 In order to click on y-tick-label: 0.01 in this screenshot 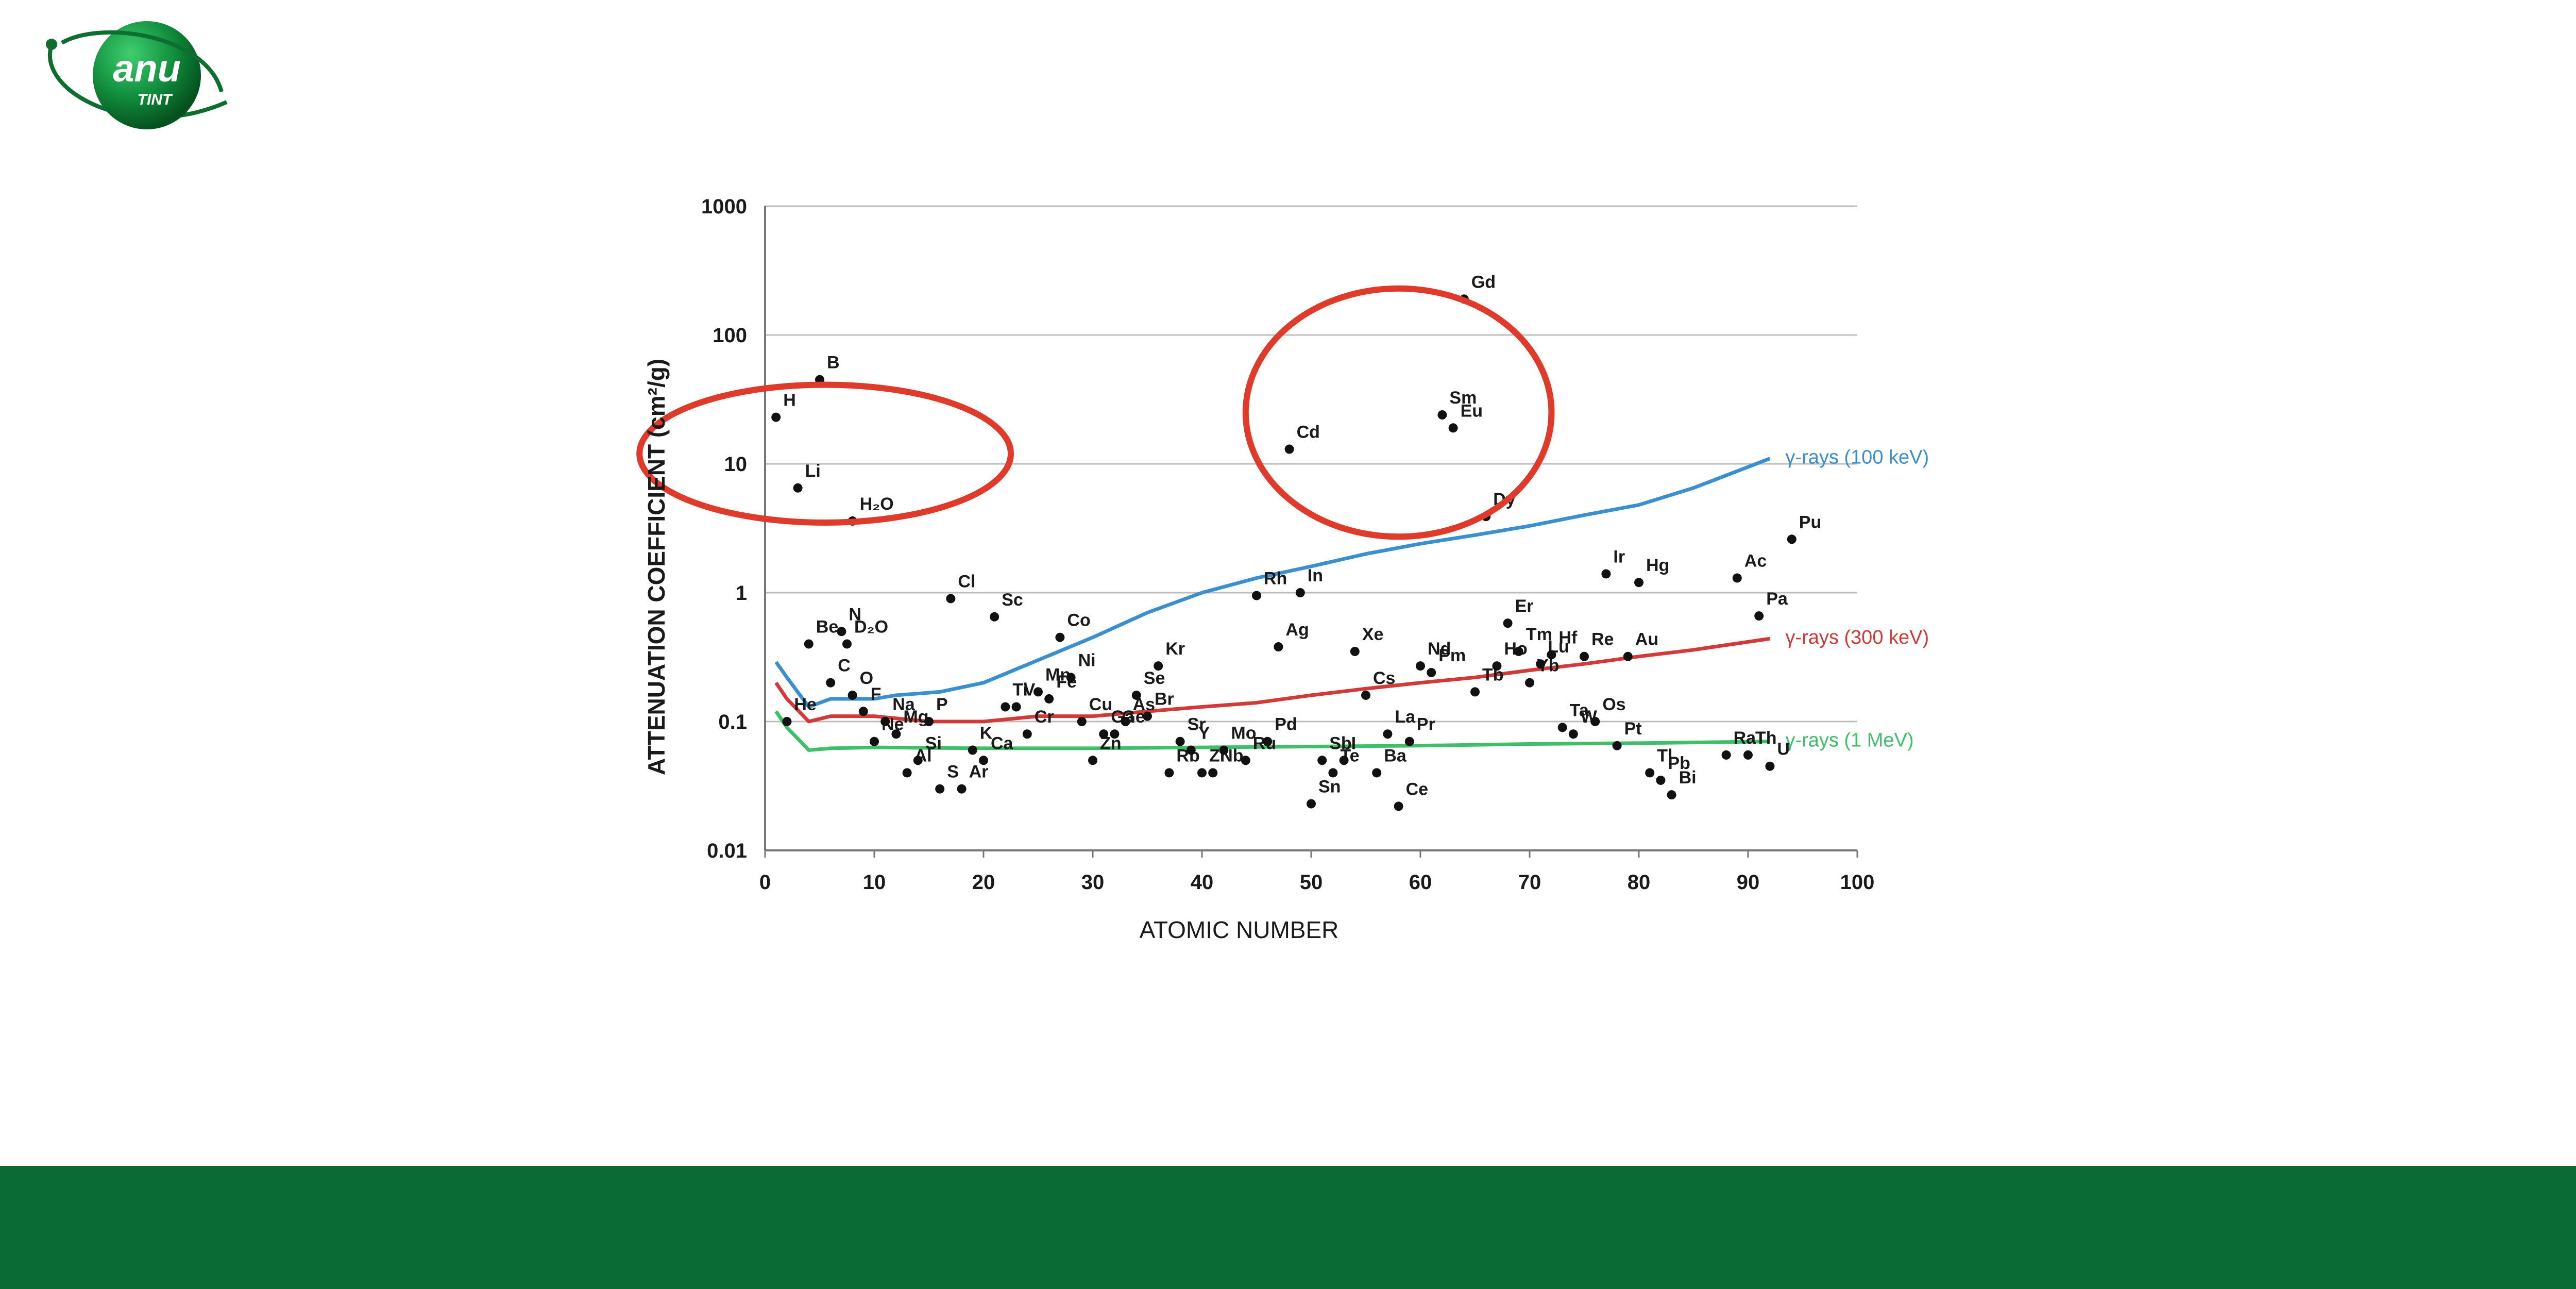, I will do `click(727, 851)`.